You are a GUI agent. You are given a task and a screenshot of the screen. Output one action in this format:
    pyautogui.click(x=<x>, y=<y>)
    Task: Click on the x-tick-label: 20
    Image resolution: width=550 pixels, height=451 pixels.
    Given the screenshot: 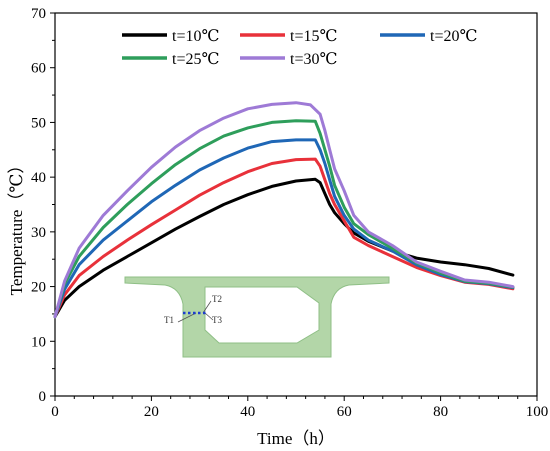 What is the action you would take?
    pyautogui.click(x=151, y=412)
    